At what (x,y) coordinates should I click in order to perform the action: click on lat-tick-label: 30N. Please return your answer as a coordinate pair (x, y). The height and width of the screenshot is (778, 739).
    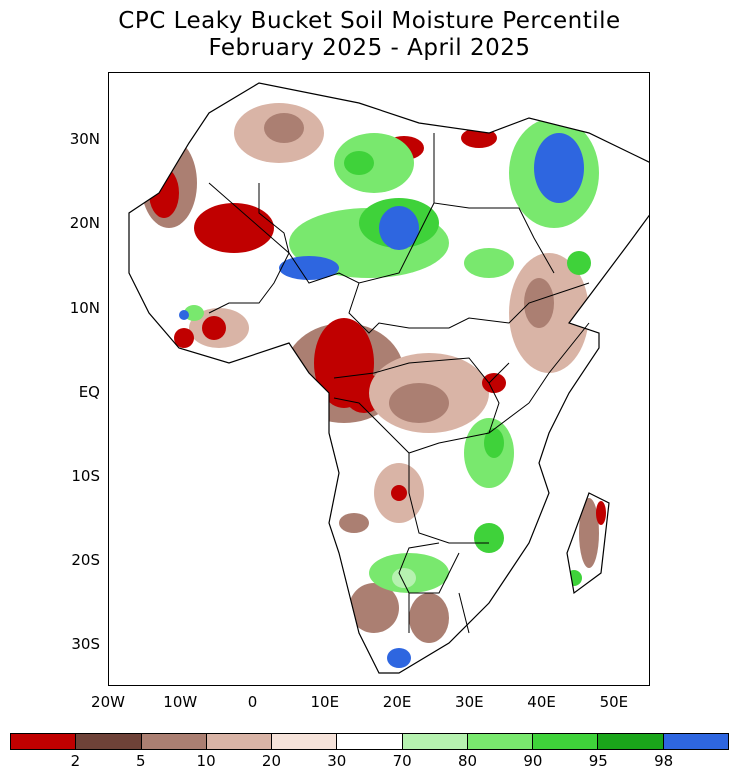
    Looking at the image, I should click on (84, 139).